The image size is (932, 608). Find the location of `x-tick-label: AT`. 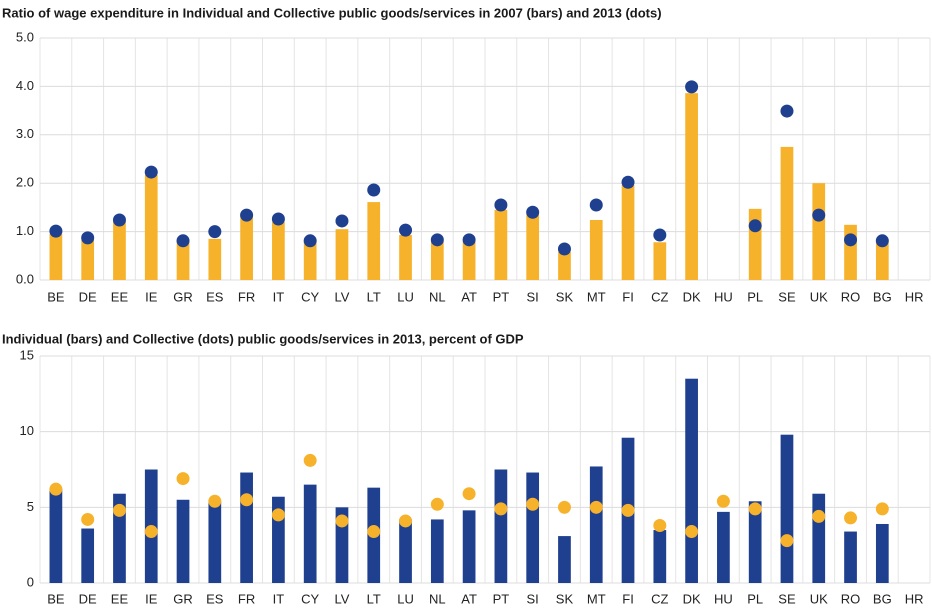

x-tick-label: AT is located at coordinates (469, 598).